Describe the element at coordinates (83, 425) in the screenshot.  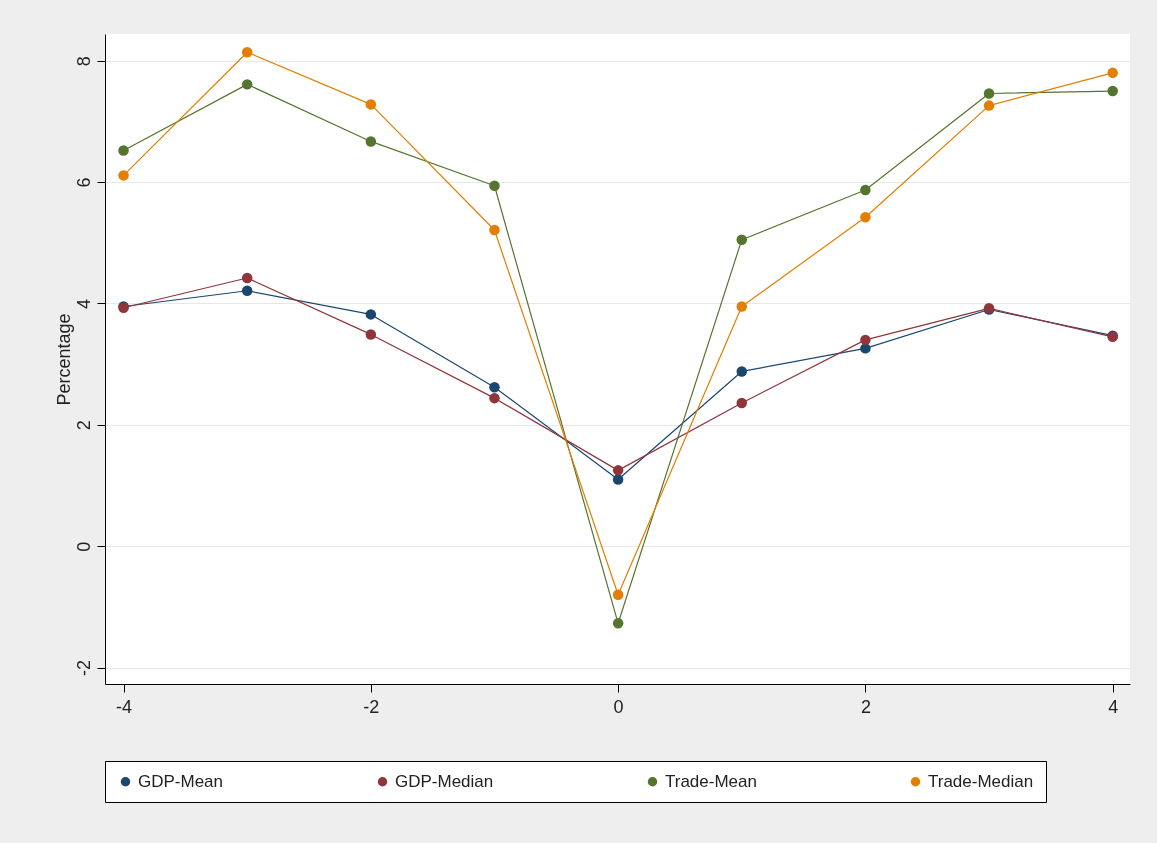
I see `y-tick-label: 2` at that location.